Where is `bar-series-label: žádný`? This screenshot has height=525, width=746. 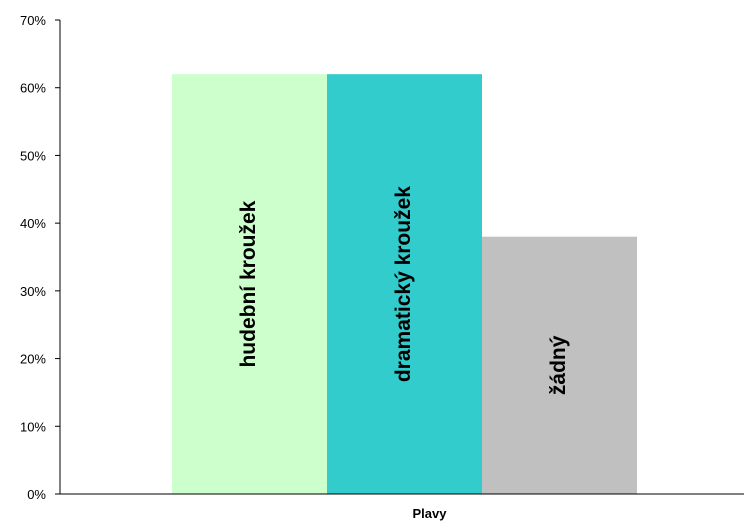 bar-series-label: žádný is located at coordinates (558, 365).